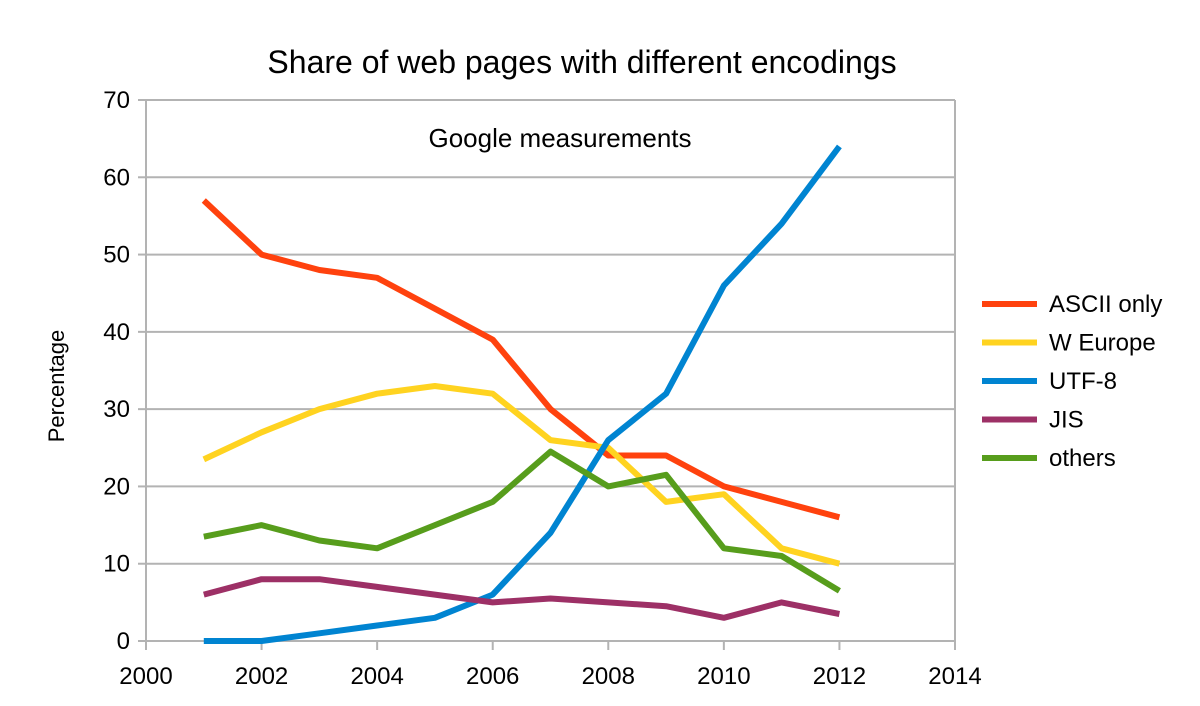 Image resolution: width=1200 pixels, height=706 pixels. Describe the element at coordinates (116, 332) in the screenshot. I see `y-tick-label: 40` at that location.